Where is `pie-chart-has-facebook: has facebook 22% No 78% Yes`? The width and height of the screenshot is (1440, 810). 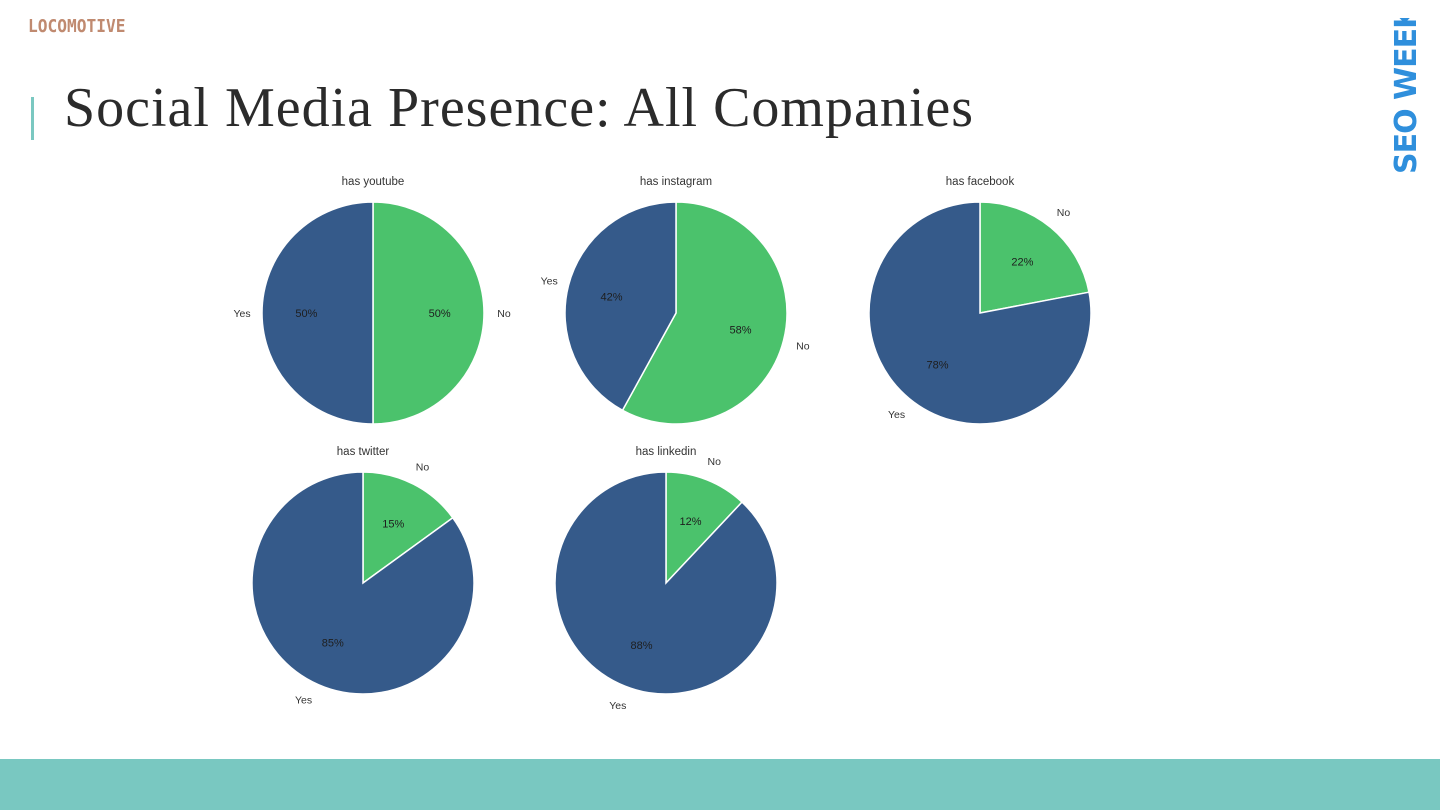 pie-chart-has-facebook: has facebook 22% No 78% Yes is located at coordinates (980, 300).